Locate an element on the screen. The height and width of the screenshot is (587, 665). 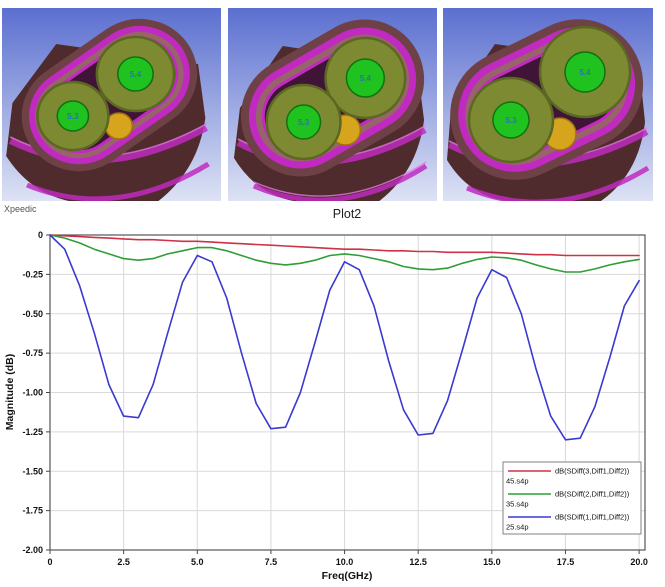
x-tick-label: 0 is located at coordinates (49, 562).